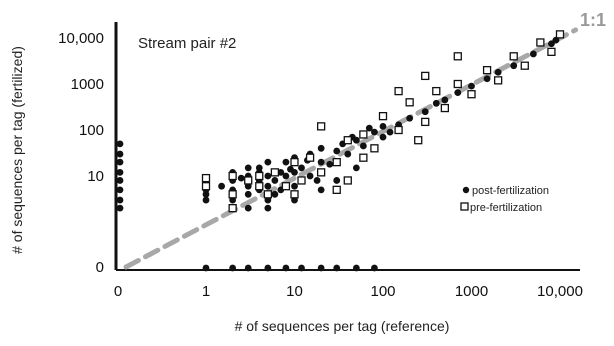  I want to click on legend-marker-filled-circle, so click(466, 190).